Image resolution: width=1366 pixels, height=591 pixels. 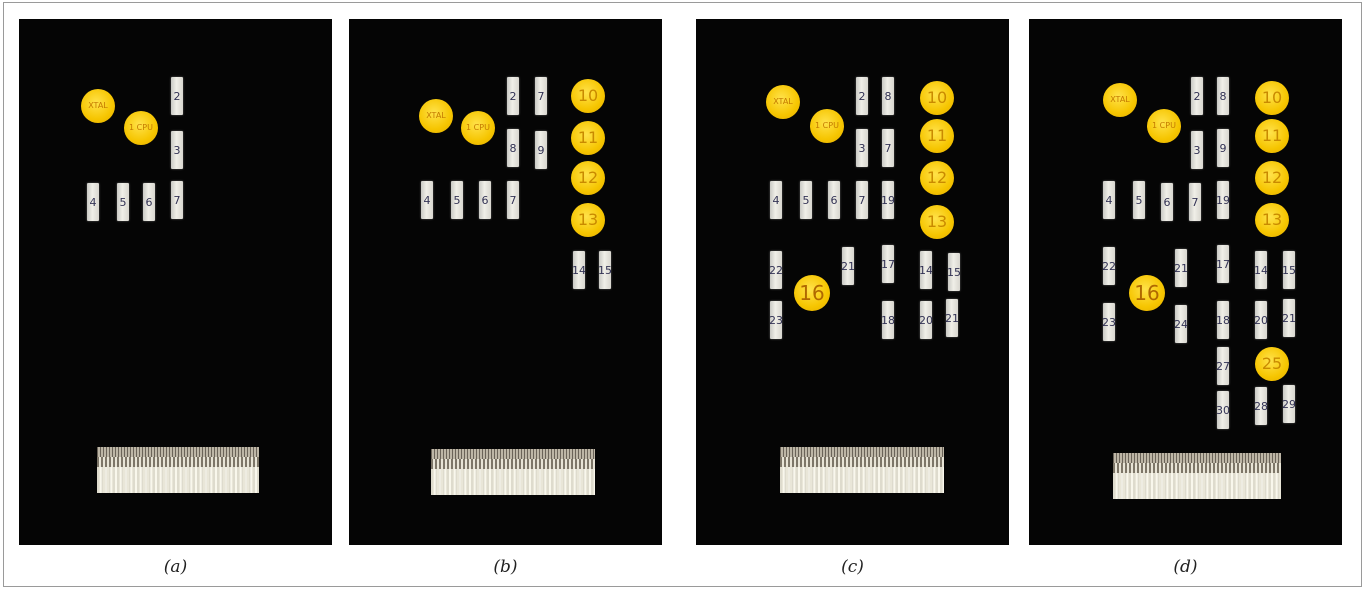 What do you see at coordinates (1272, 364) in the screenshot?
I see `ic-dot: 25` at bounding box center [1272, 364].